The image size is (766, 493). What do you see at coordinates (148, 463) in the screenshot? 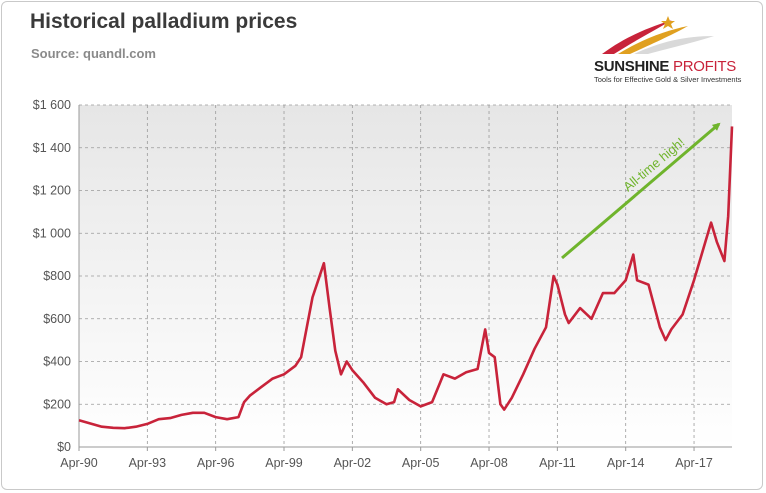
I see `x-tick-label: Apr-93` at bounding box center [148, 463].